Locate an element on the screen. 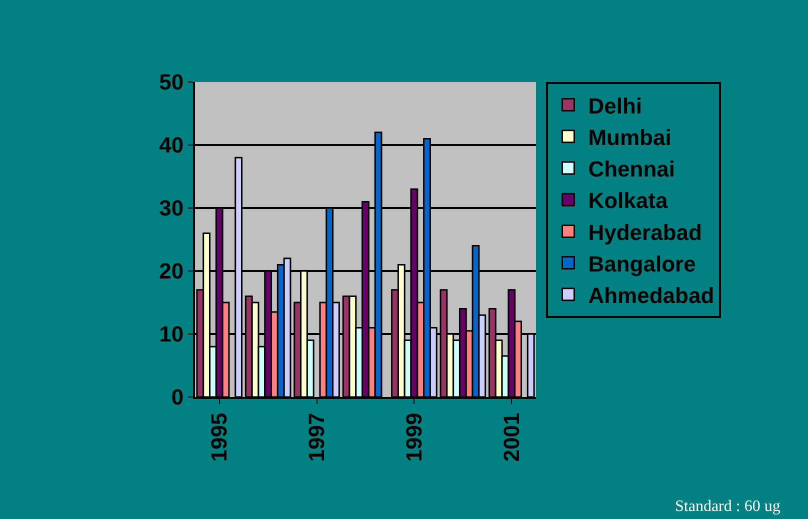 This screenshot has width=808, height=519. y-tick-label: 40 is located at coordinates (171, 145).